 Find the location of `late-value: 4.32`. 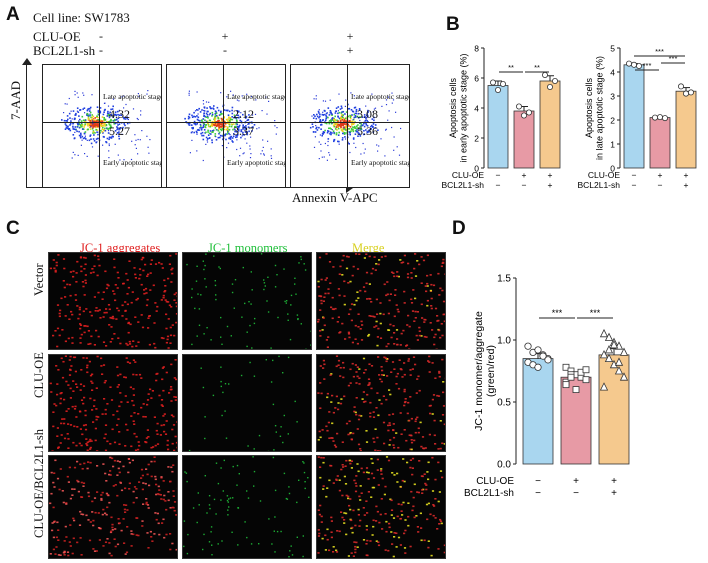

late-value: 4.32 is located at coordinates (119, 114).